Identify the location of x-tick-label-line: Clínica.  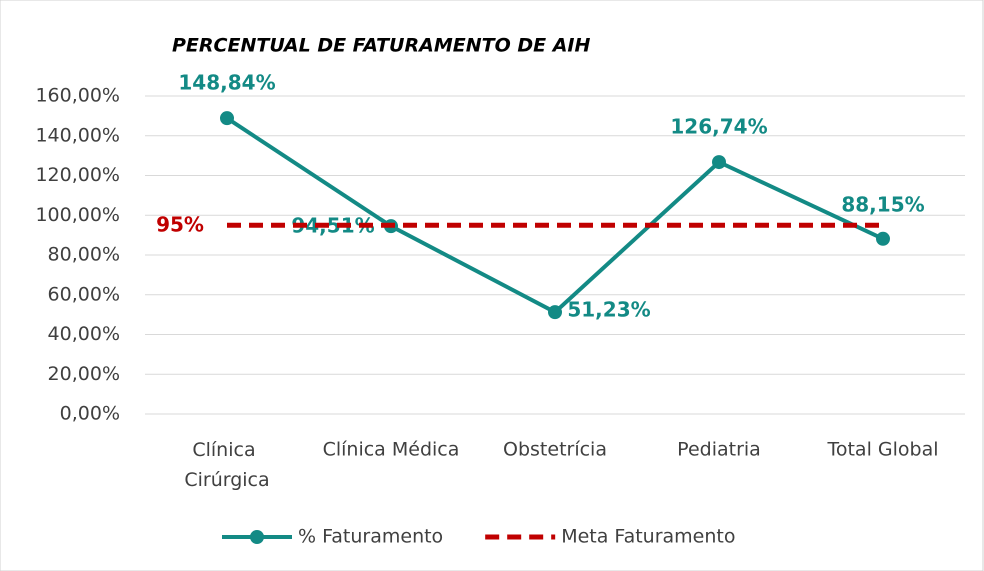
(226, 450).